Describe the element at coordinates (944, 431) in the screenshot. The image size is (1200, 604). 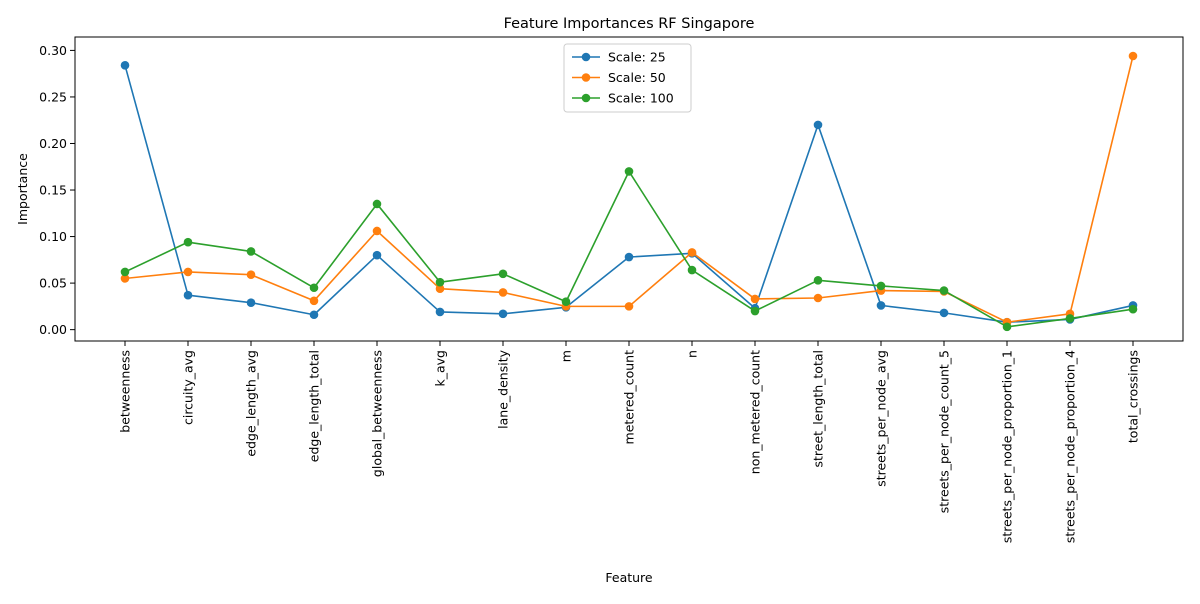
I see `x-tick-label: streets_per_node_count_5` at that location.